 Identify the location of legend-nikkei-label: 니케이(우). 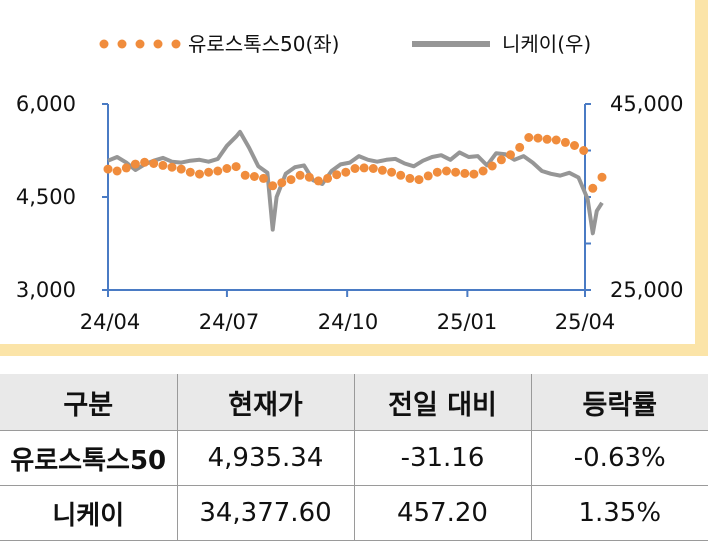
(546, 44).